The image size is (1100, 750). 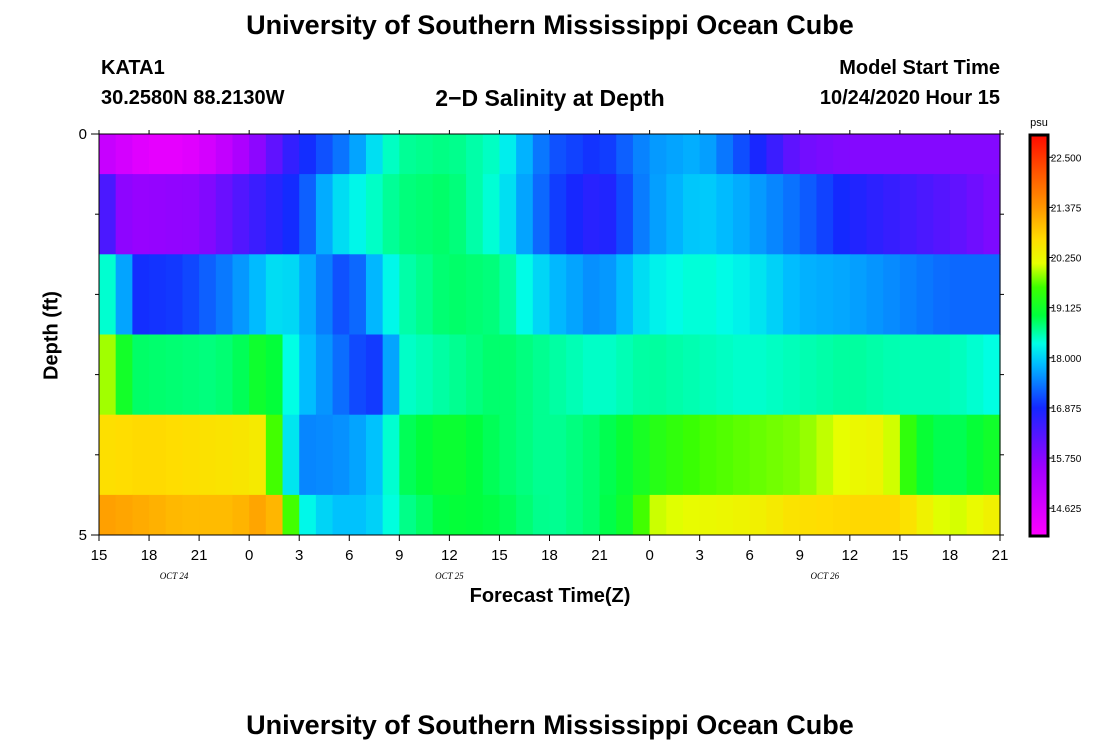 I want to click on colorbar-gradient, so click(x=1039, y=335).